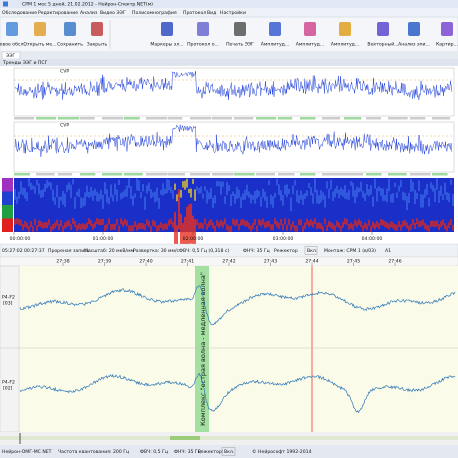 This screenshot has height=458, width=458. Describe the element at coordinates (19, 13) in the screenshot. I see `menu-item: Обследование` at that location.